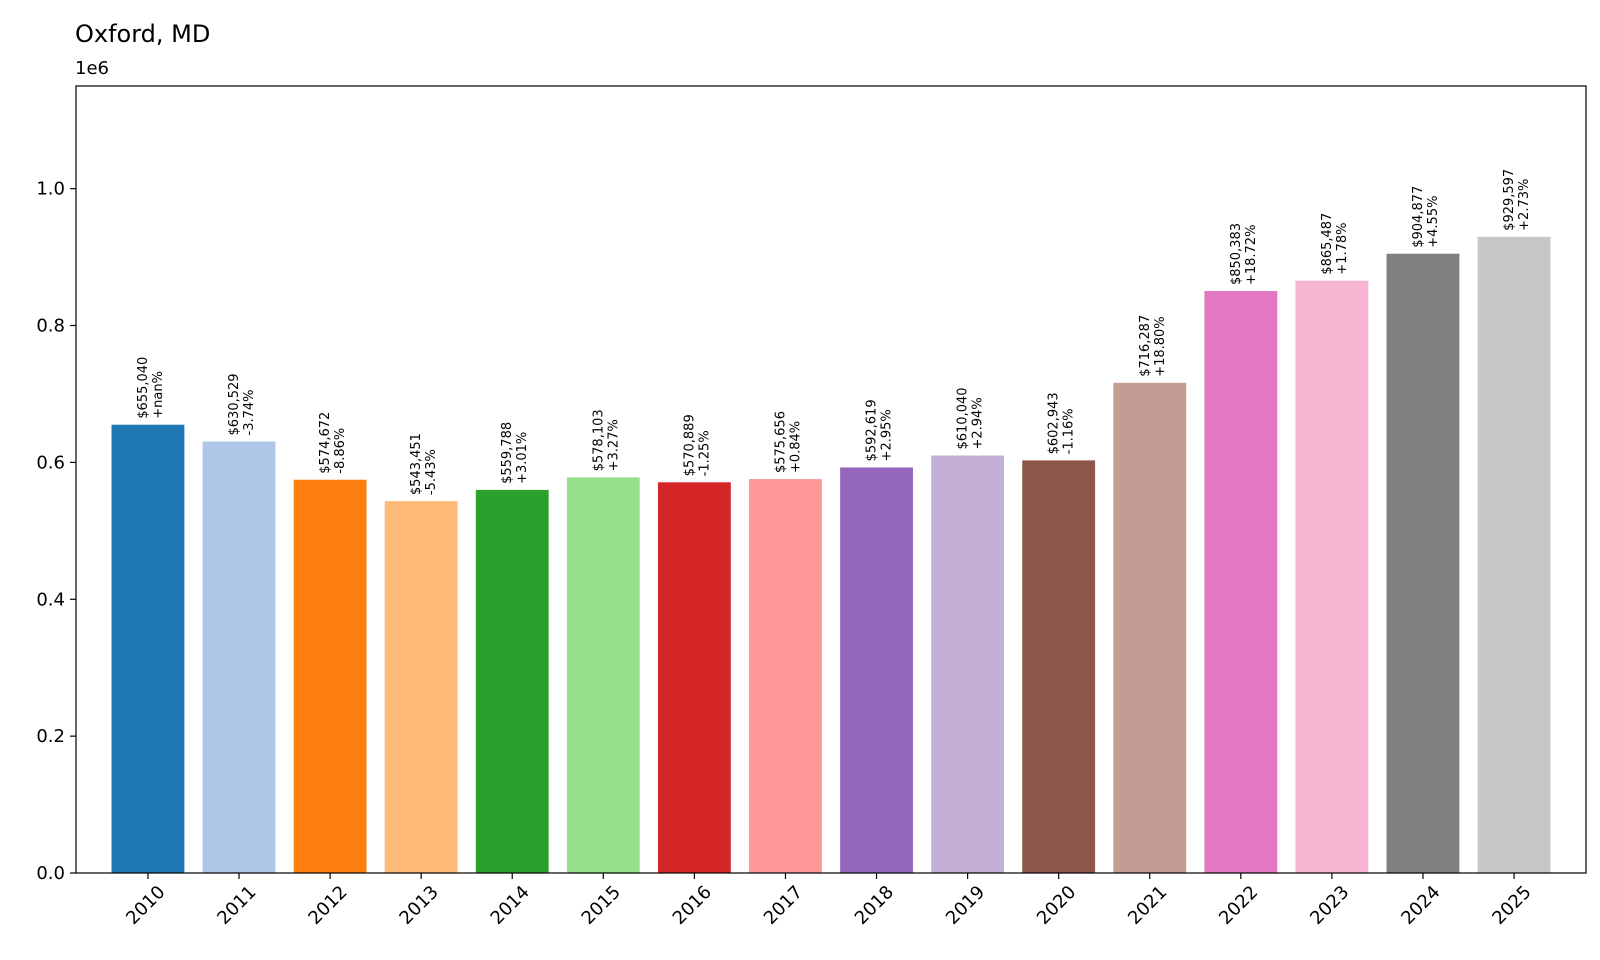 The height and width of the screenshot is (960, 1600). What do you see at coordinates (1236, 254) in the screenshot?
I see `value-label-2022: $850,383` at bounding box center [1236, 254].